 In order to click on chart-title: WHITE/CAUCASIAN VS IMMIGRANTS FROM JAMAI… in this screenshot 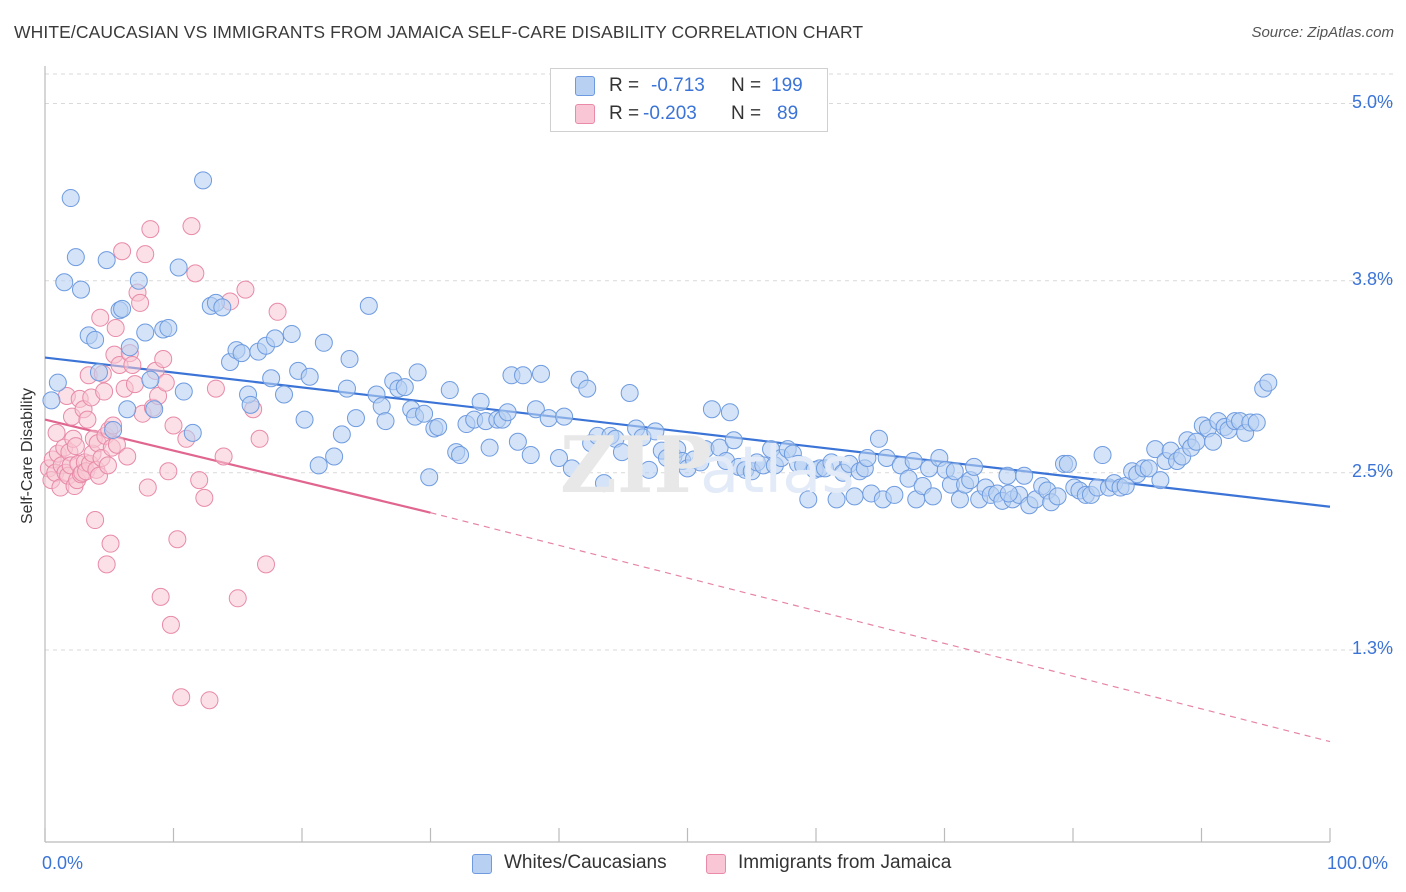, I will do `click(439, 32)`.